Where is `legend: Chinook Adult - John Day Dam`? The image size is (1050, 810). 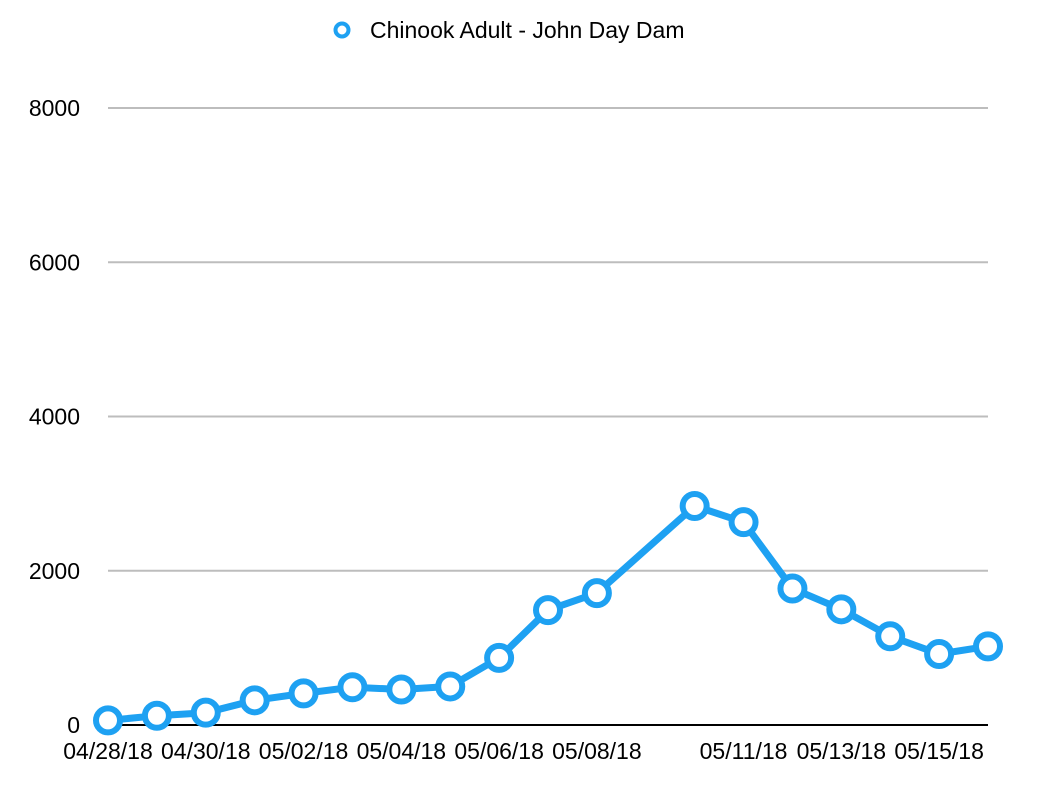
legend: Chinook Adult - John Day Dam is located at coordinates (509, 30).